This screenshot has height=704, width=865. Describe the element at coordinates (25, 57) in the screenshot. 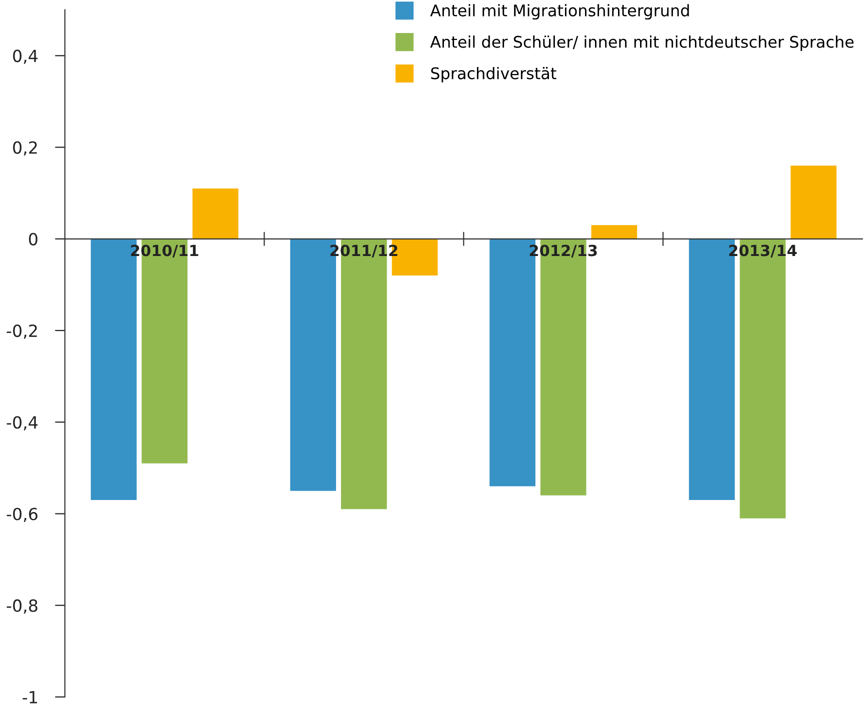

I see `y-tick-label: 0,4` at that location.